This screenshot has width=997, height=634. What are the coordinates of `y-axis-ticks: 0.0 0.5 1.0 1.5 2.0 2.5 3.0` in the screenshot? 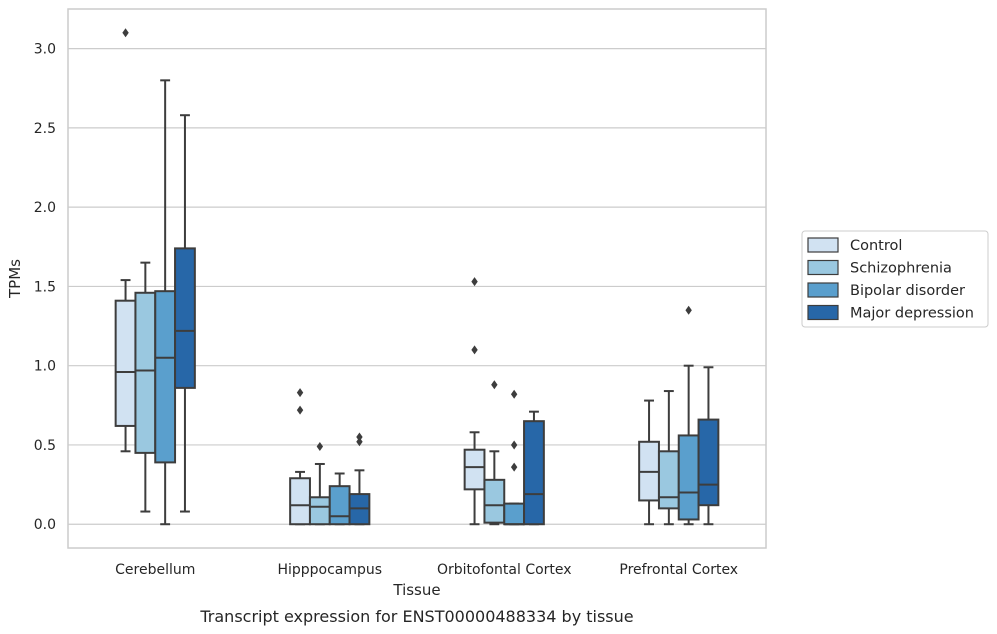 It's located at (45, 288).